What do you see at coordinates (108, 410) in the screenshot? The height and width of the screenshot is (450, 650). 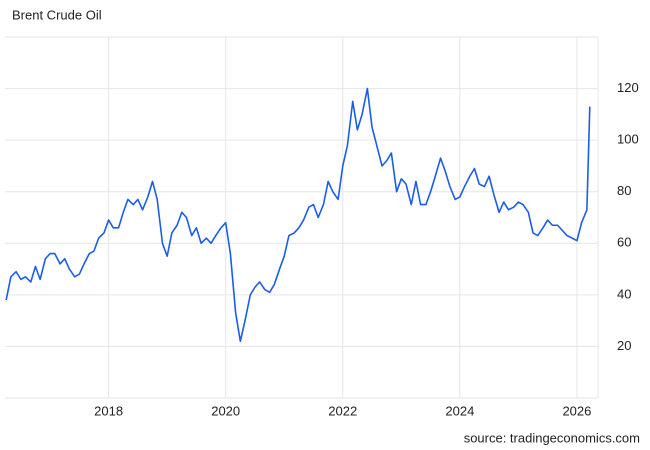 I see `x-tick-label: 2018` at bounding box center [108, 410].